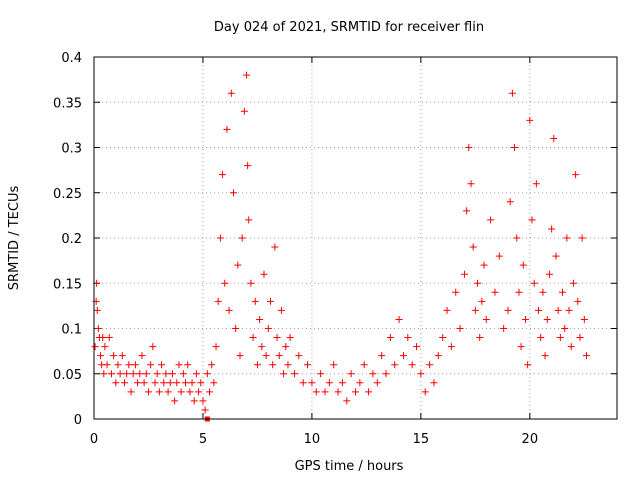 The width and height of the screenshot is (640, 480). Describe the element at coordinates (203, 439) in the screenshot. I see `x-tick-label: 5` at that location.